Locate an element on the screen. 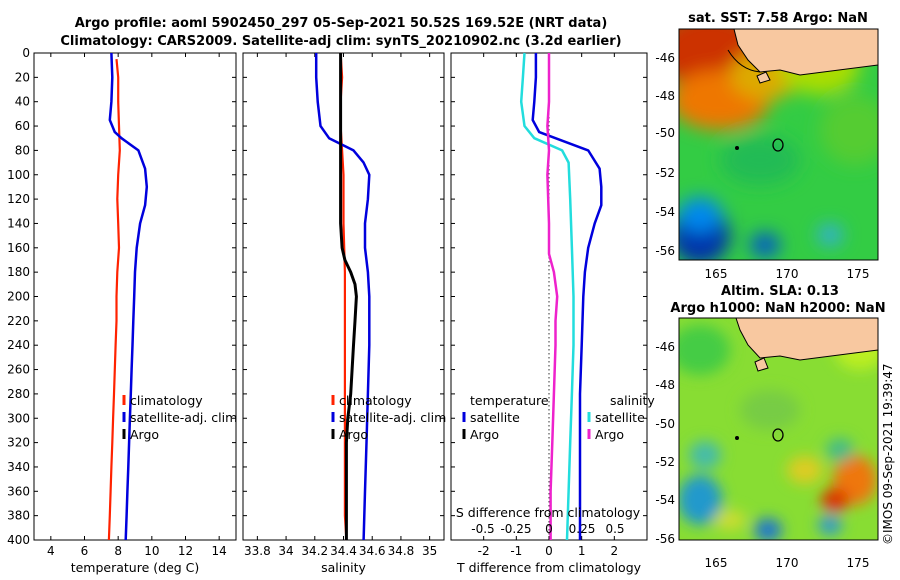  y-tick-label: 260 is located at coordinates (18, 370).